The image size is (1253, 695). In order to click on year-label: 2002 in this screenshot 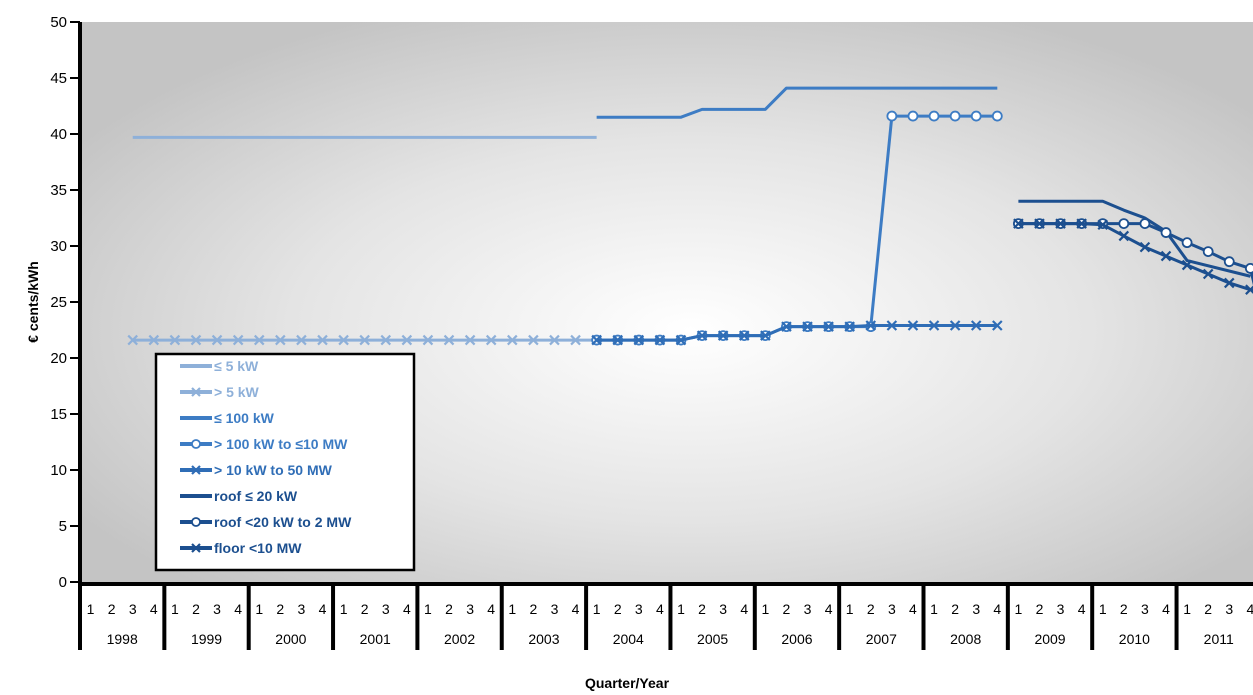, I will do `click(459, 639)`.